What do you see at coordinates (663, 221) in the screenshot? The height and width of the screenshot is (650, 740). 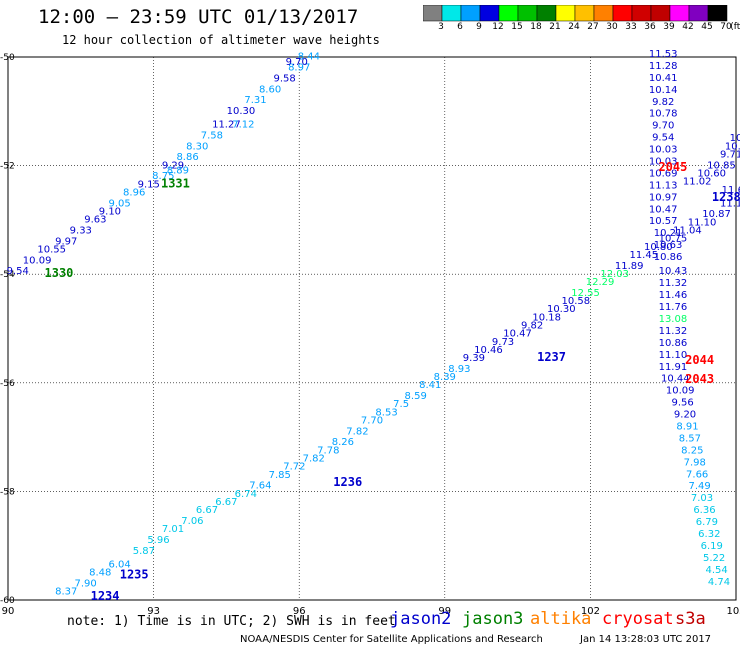 I see `wave-height-label: 10.57` at bounding box center [663, 221].